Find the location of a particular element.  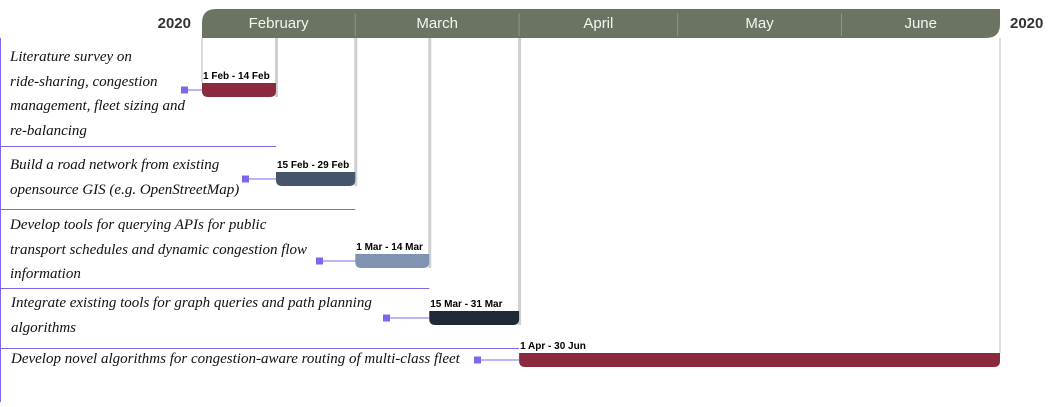

task-label-line: information is located at coordinates (45, 274).